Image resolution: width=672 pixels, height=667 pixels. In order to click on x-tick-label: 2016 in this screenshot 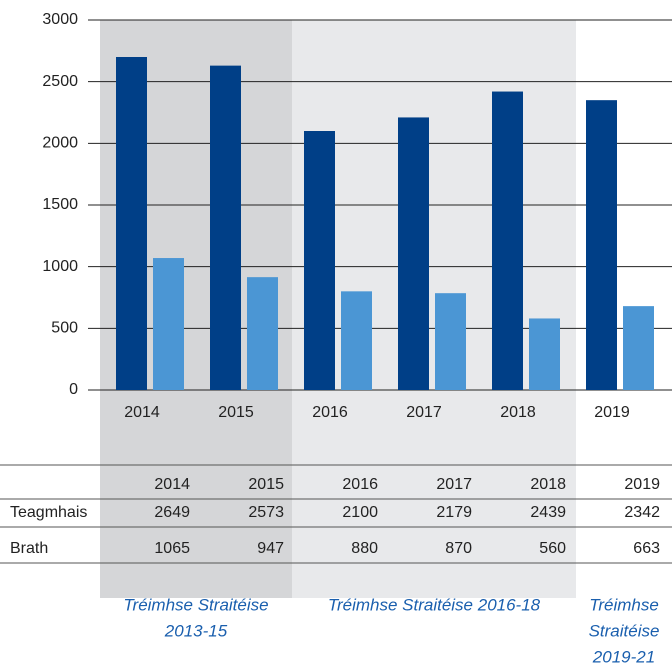, I will do `click(330, 412)`.